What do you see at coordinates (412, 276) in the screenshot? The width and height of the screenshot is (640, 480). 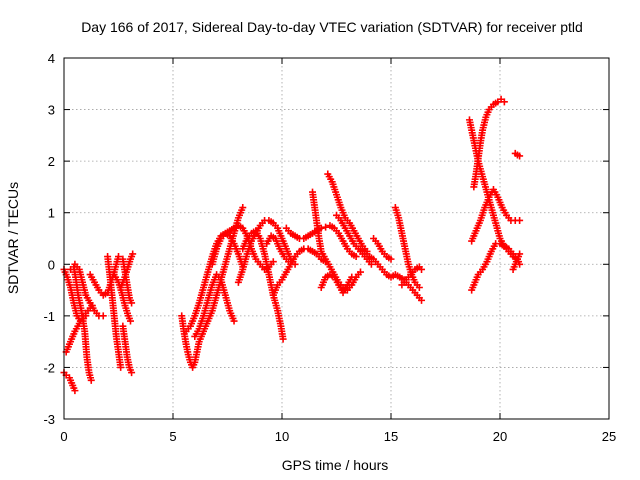 I see `series-s28` at bounding box center [412, 276].